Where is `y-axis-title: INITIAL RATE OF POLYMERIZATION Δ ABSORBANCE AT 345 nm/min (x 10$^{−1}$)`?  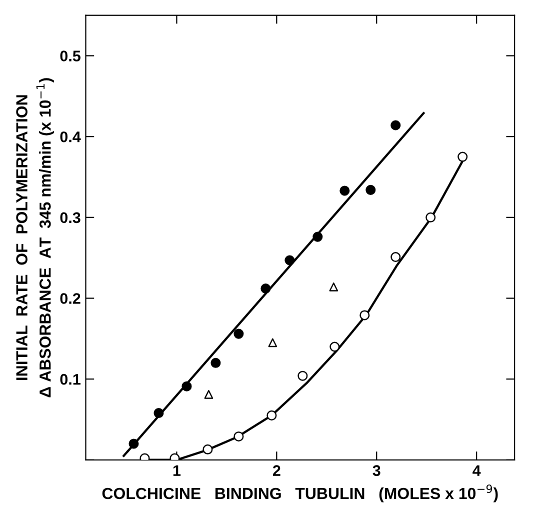
y-axis-title: INITIAL RATE OF POLYMERIZATION Δ ABSORBANCE AT 345 nm/min (x 10$^{−1}$) is located at coordinates (35, 238).